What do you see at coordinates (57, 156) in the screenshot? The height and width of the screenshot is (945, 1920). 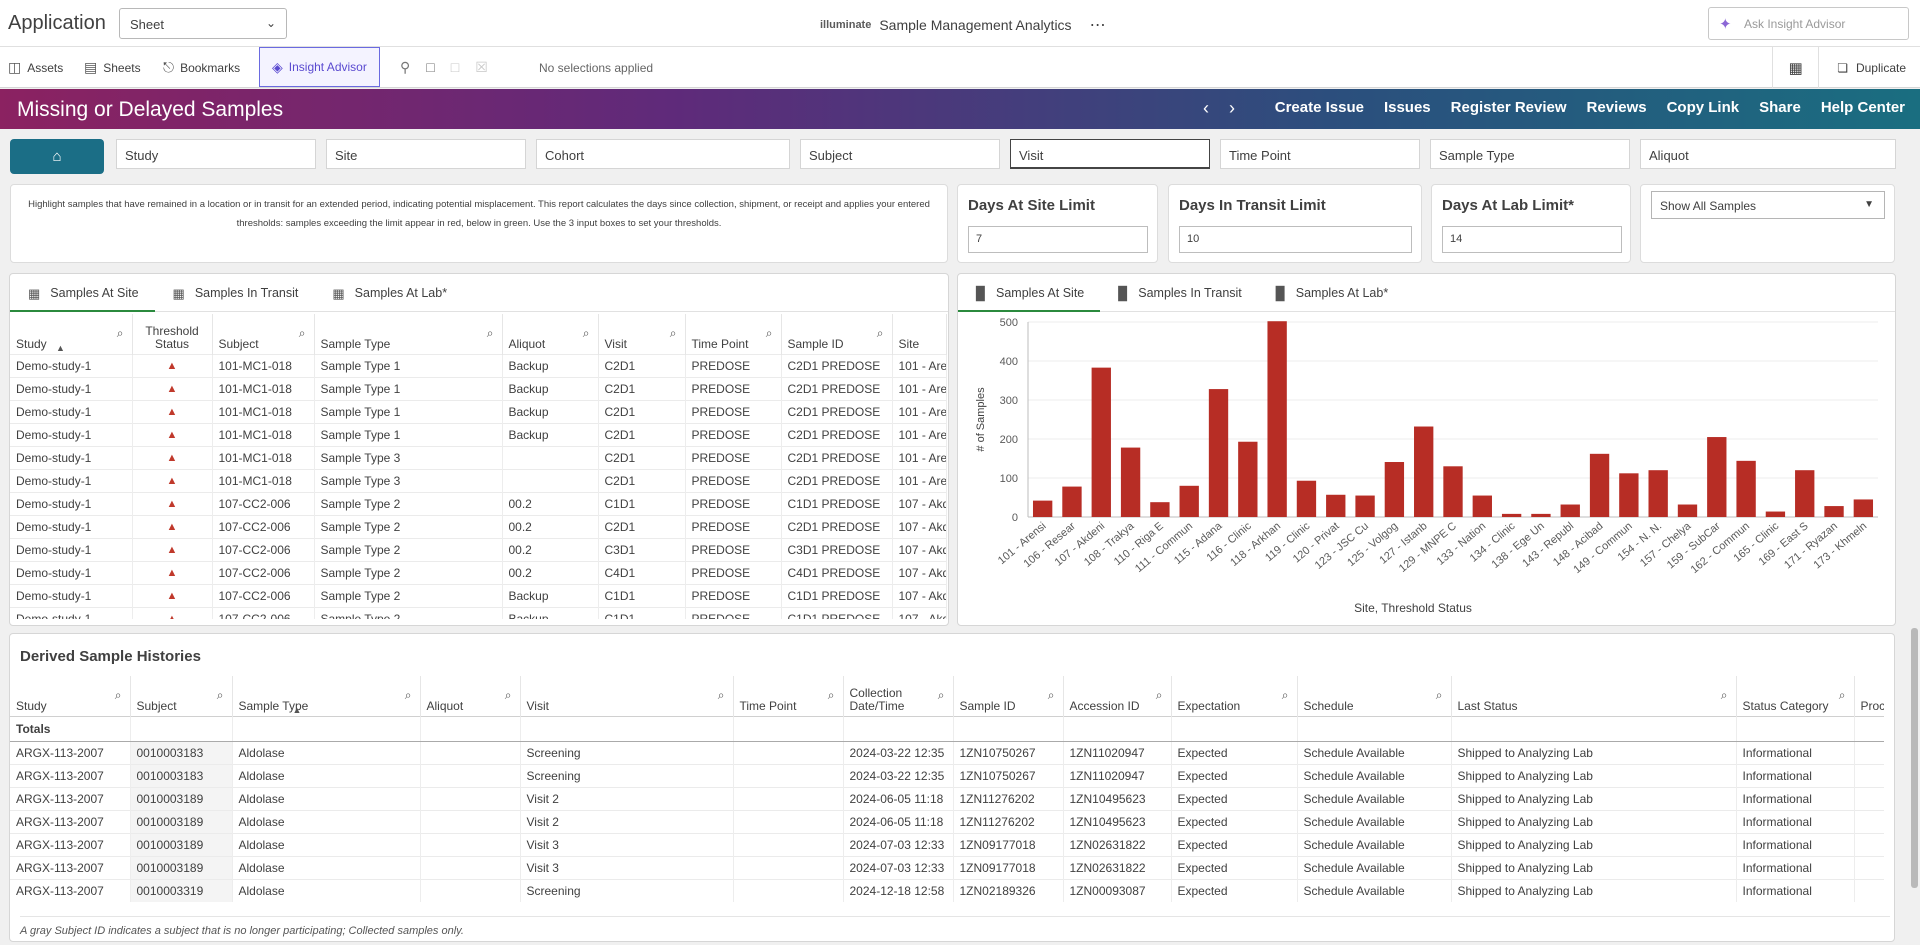 I see `home-button: ⌂` at bounding box center [57, 156].